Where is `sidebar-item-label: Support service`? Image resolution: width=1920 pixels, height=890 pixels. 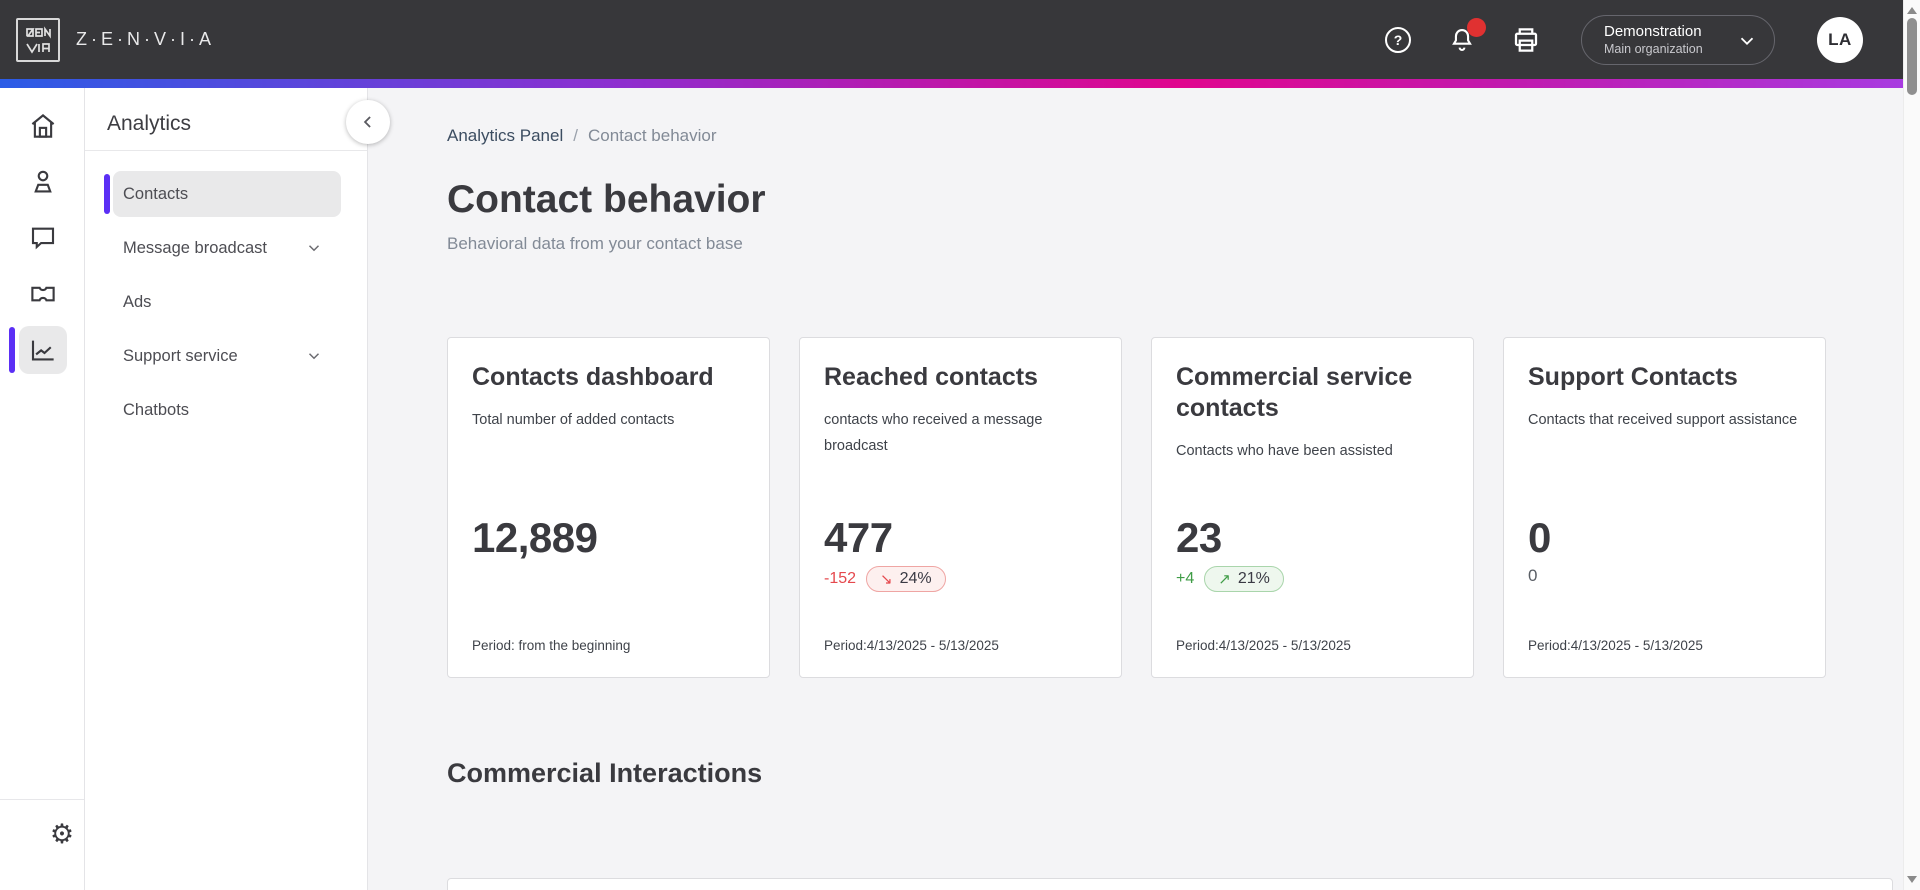
sidebar-item-label: Support service is located at coordinates (180, 355).